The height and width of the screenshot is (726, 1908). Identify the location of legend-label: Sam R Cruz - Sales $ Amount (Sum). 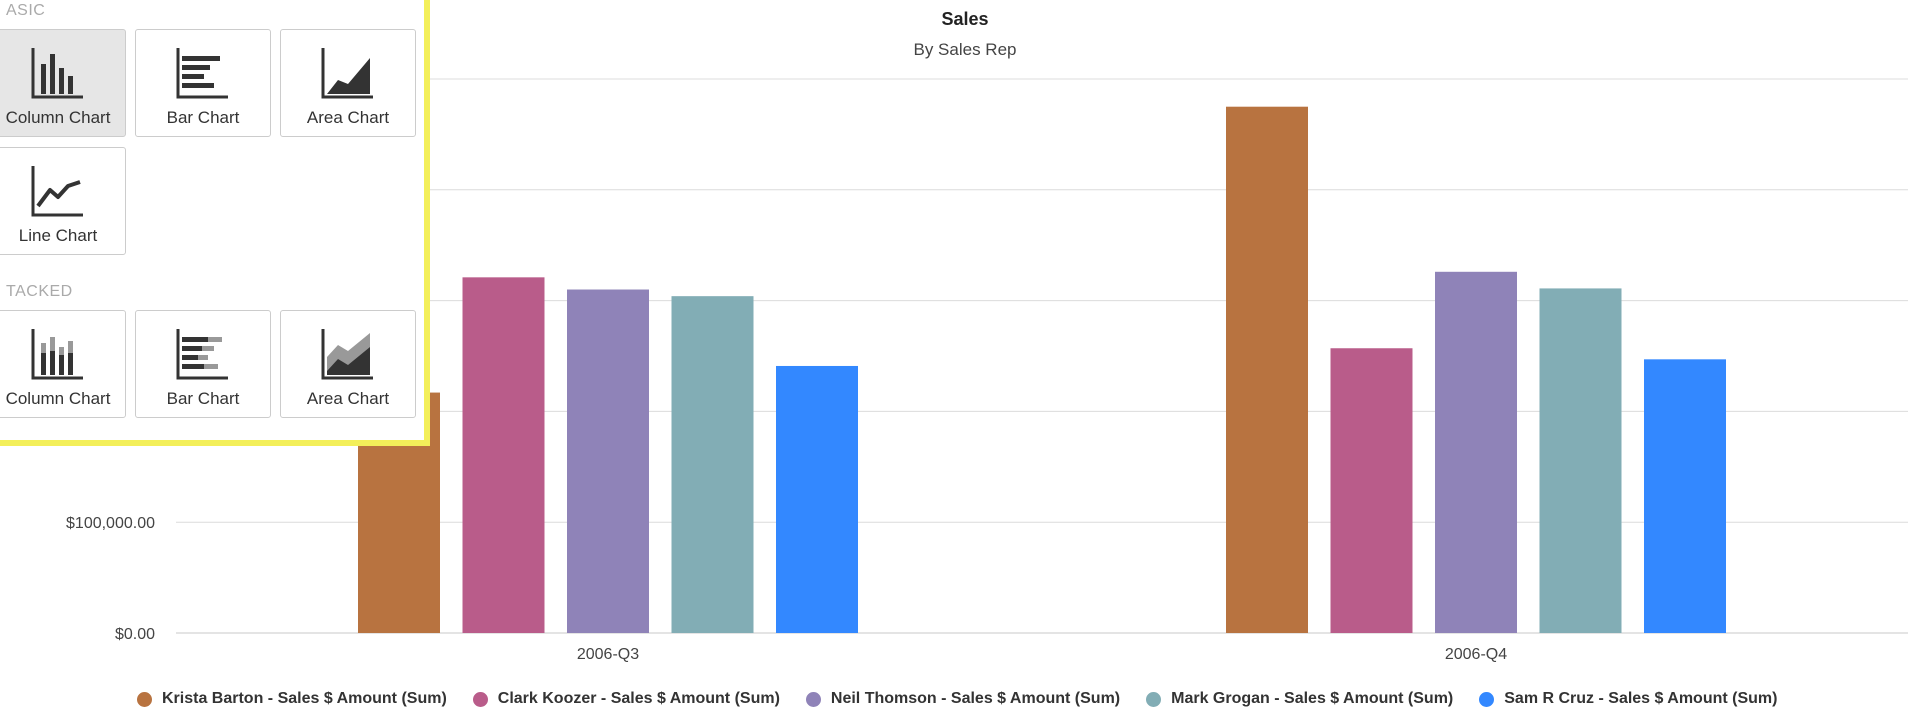
(1641, 698).